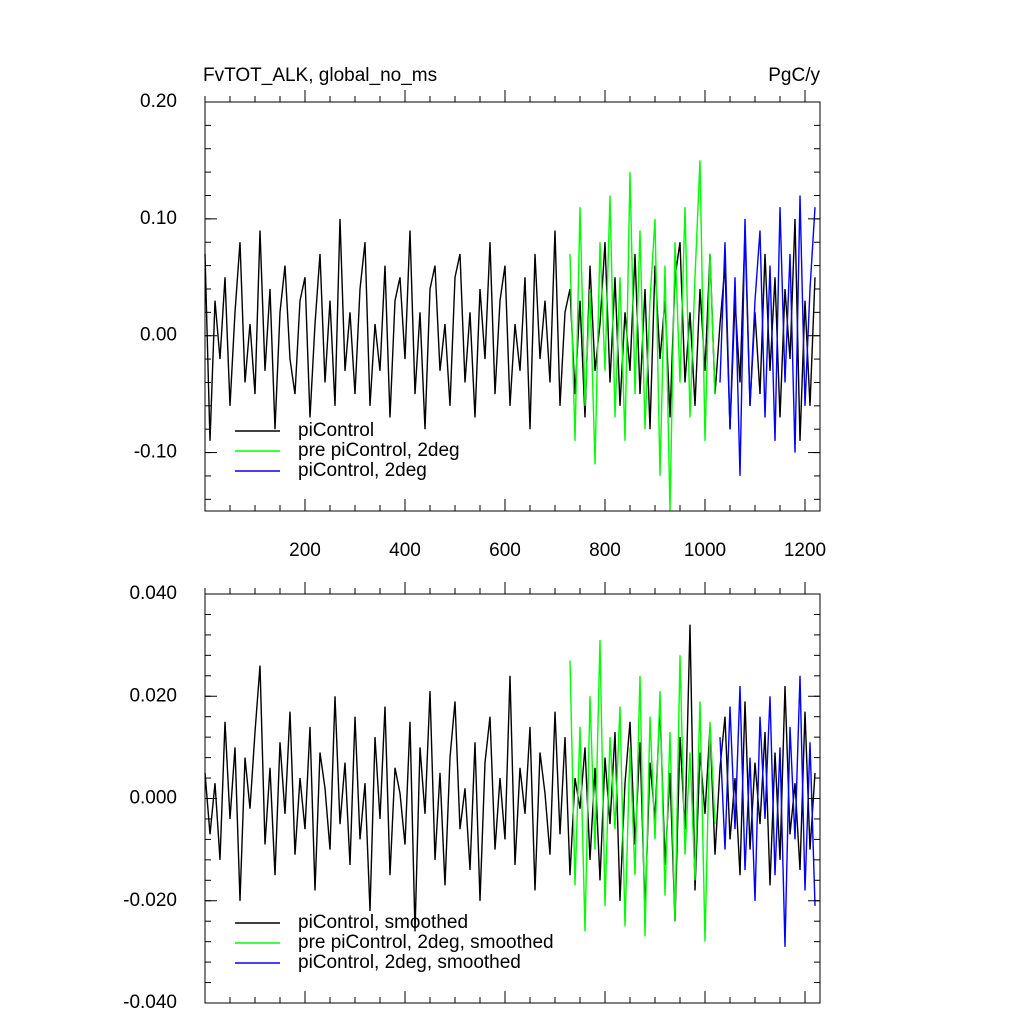  I want to click on legend-label: pre piControl, 2deg, so click(379, 450).